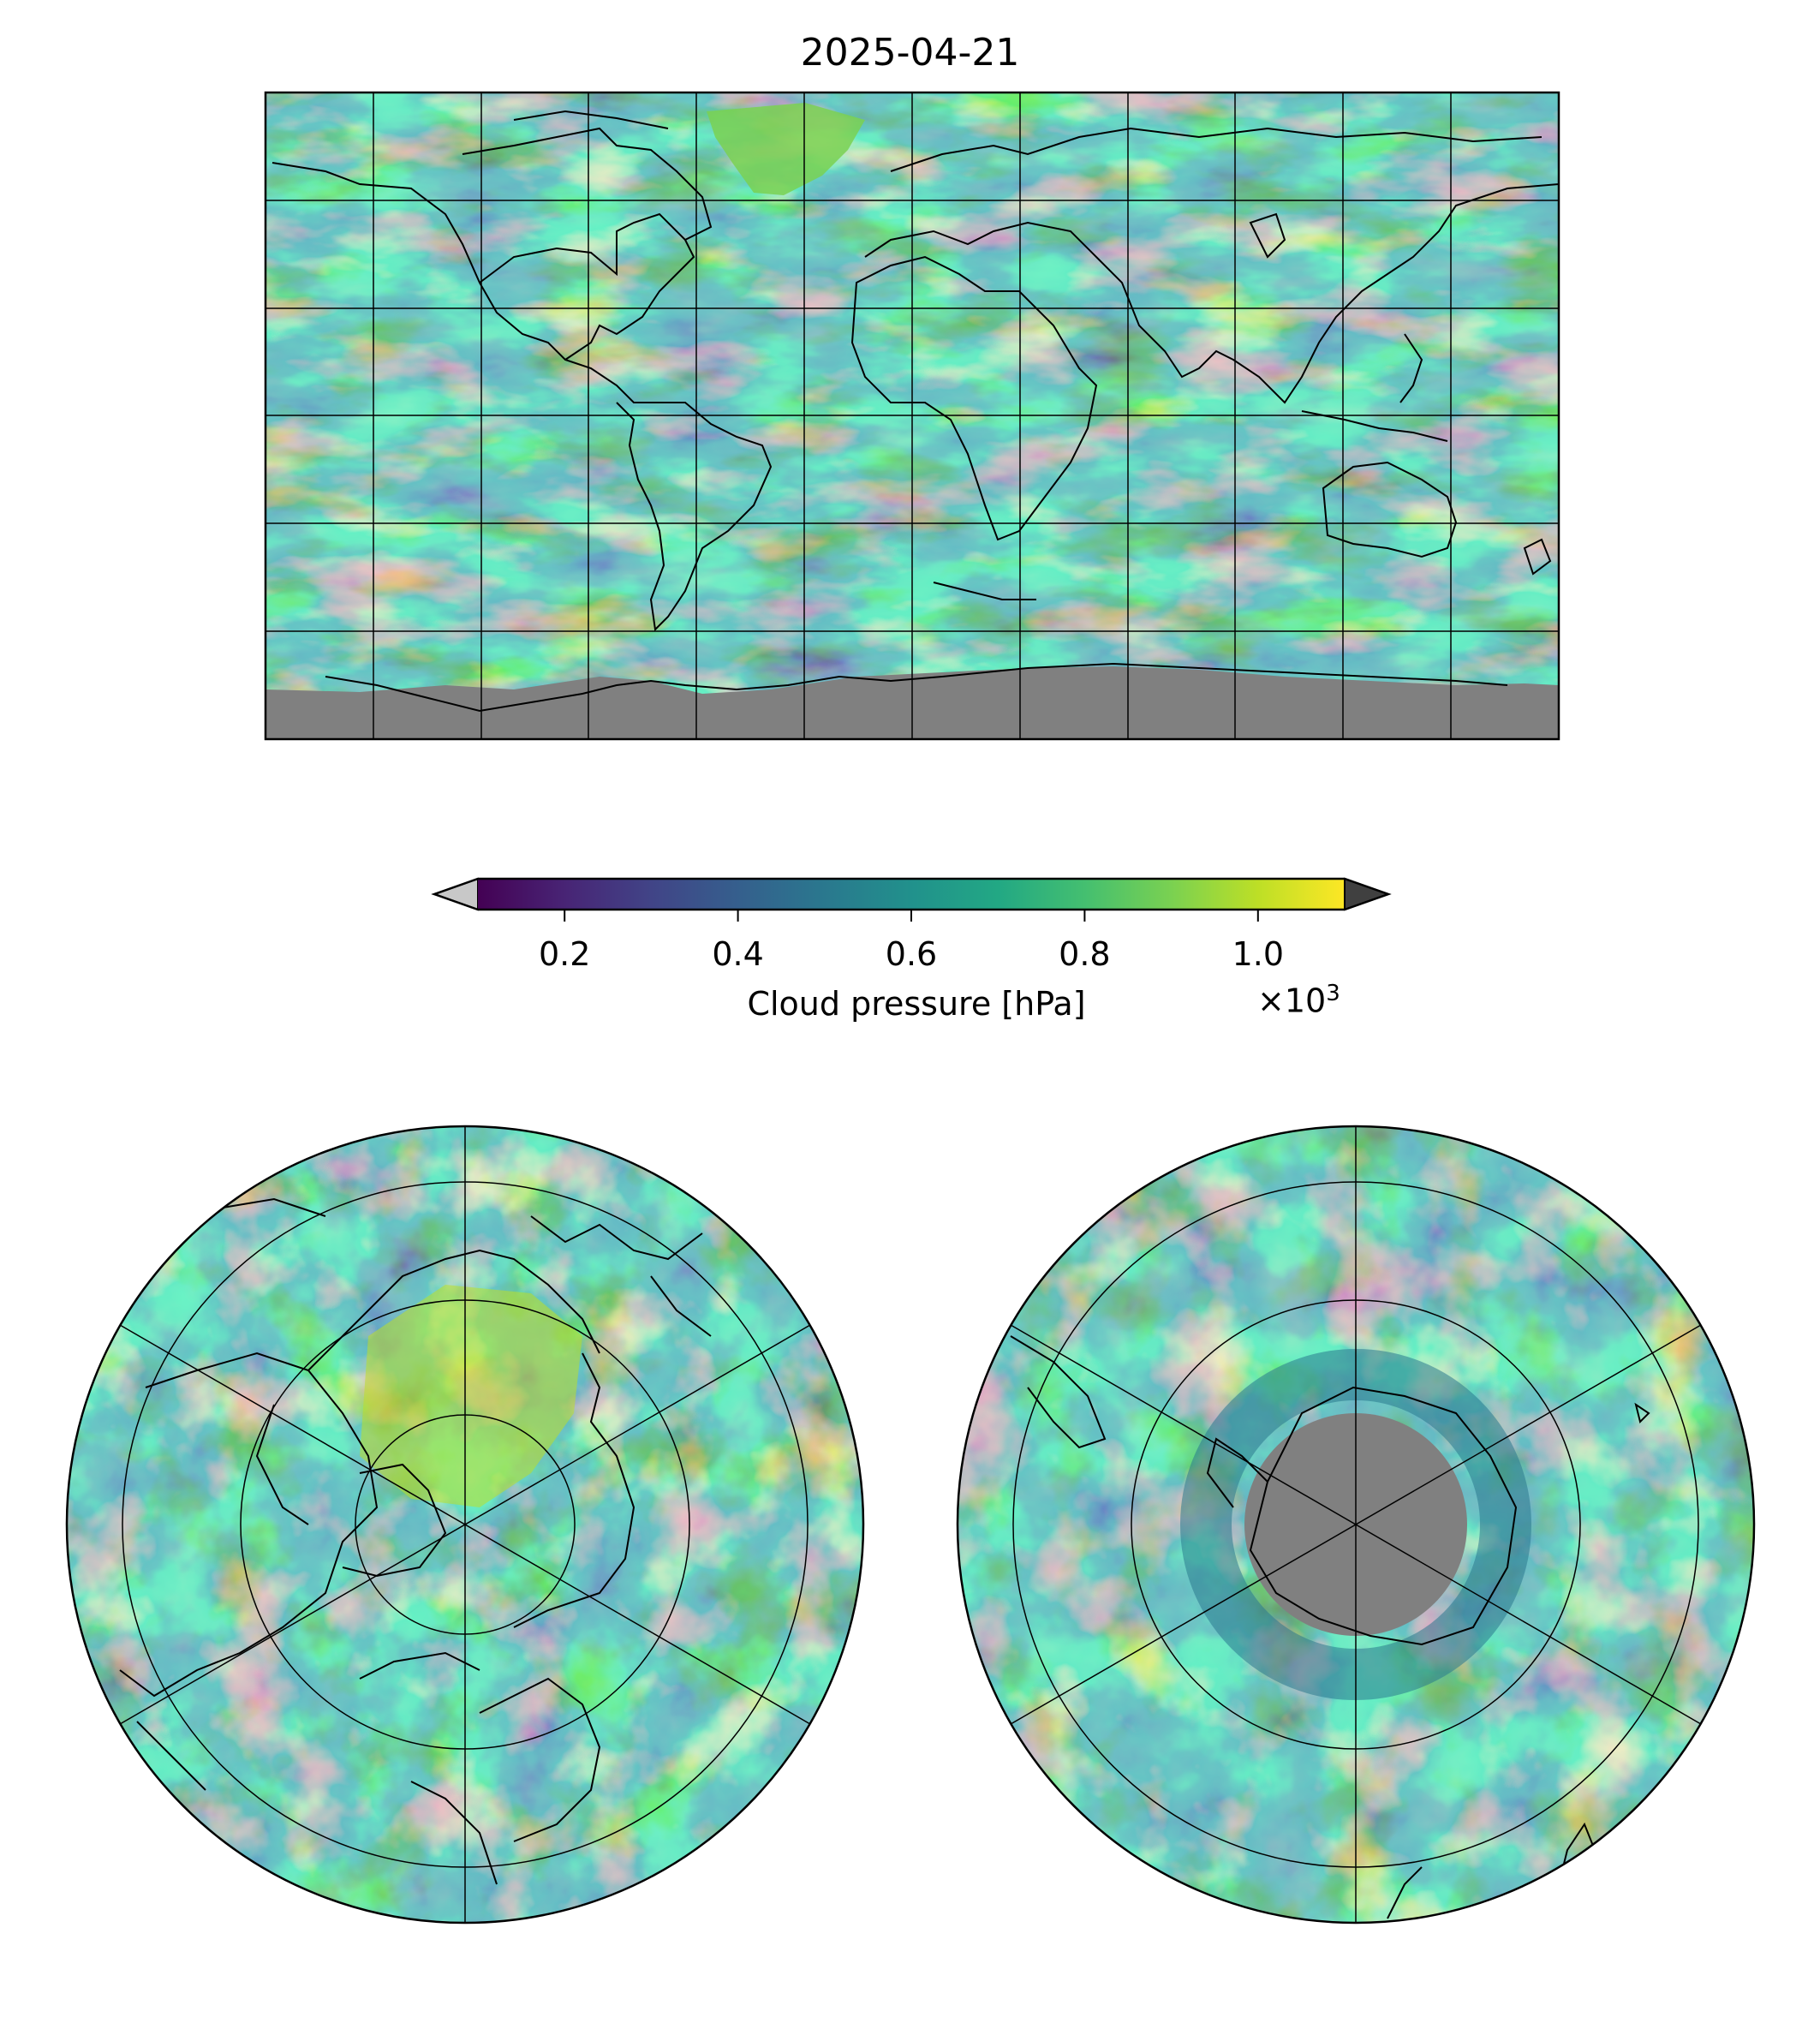 This screenshot has height=2023, width=1820. I want to click on colorbar-gradient, so click(911, 895).